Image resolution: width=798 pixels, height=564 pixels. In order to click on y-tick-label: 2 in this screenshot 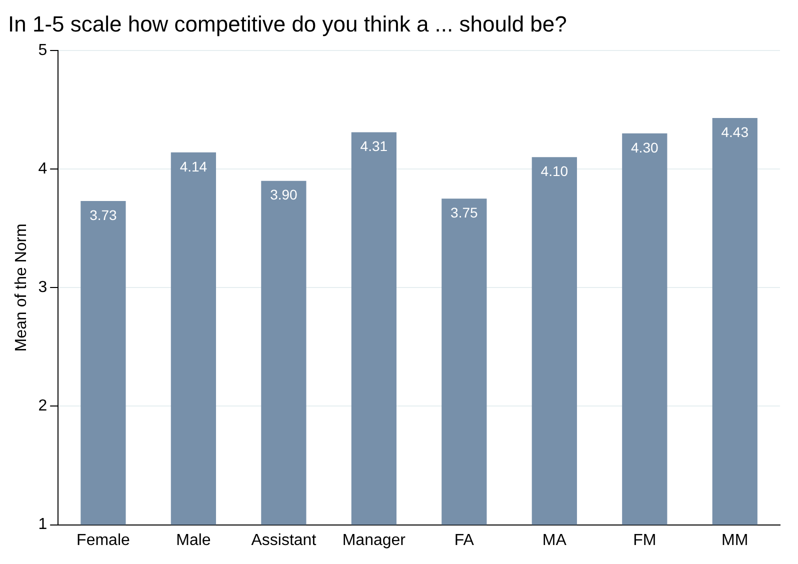, I will do `click(43, 406)`.